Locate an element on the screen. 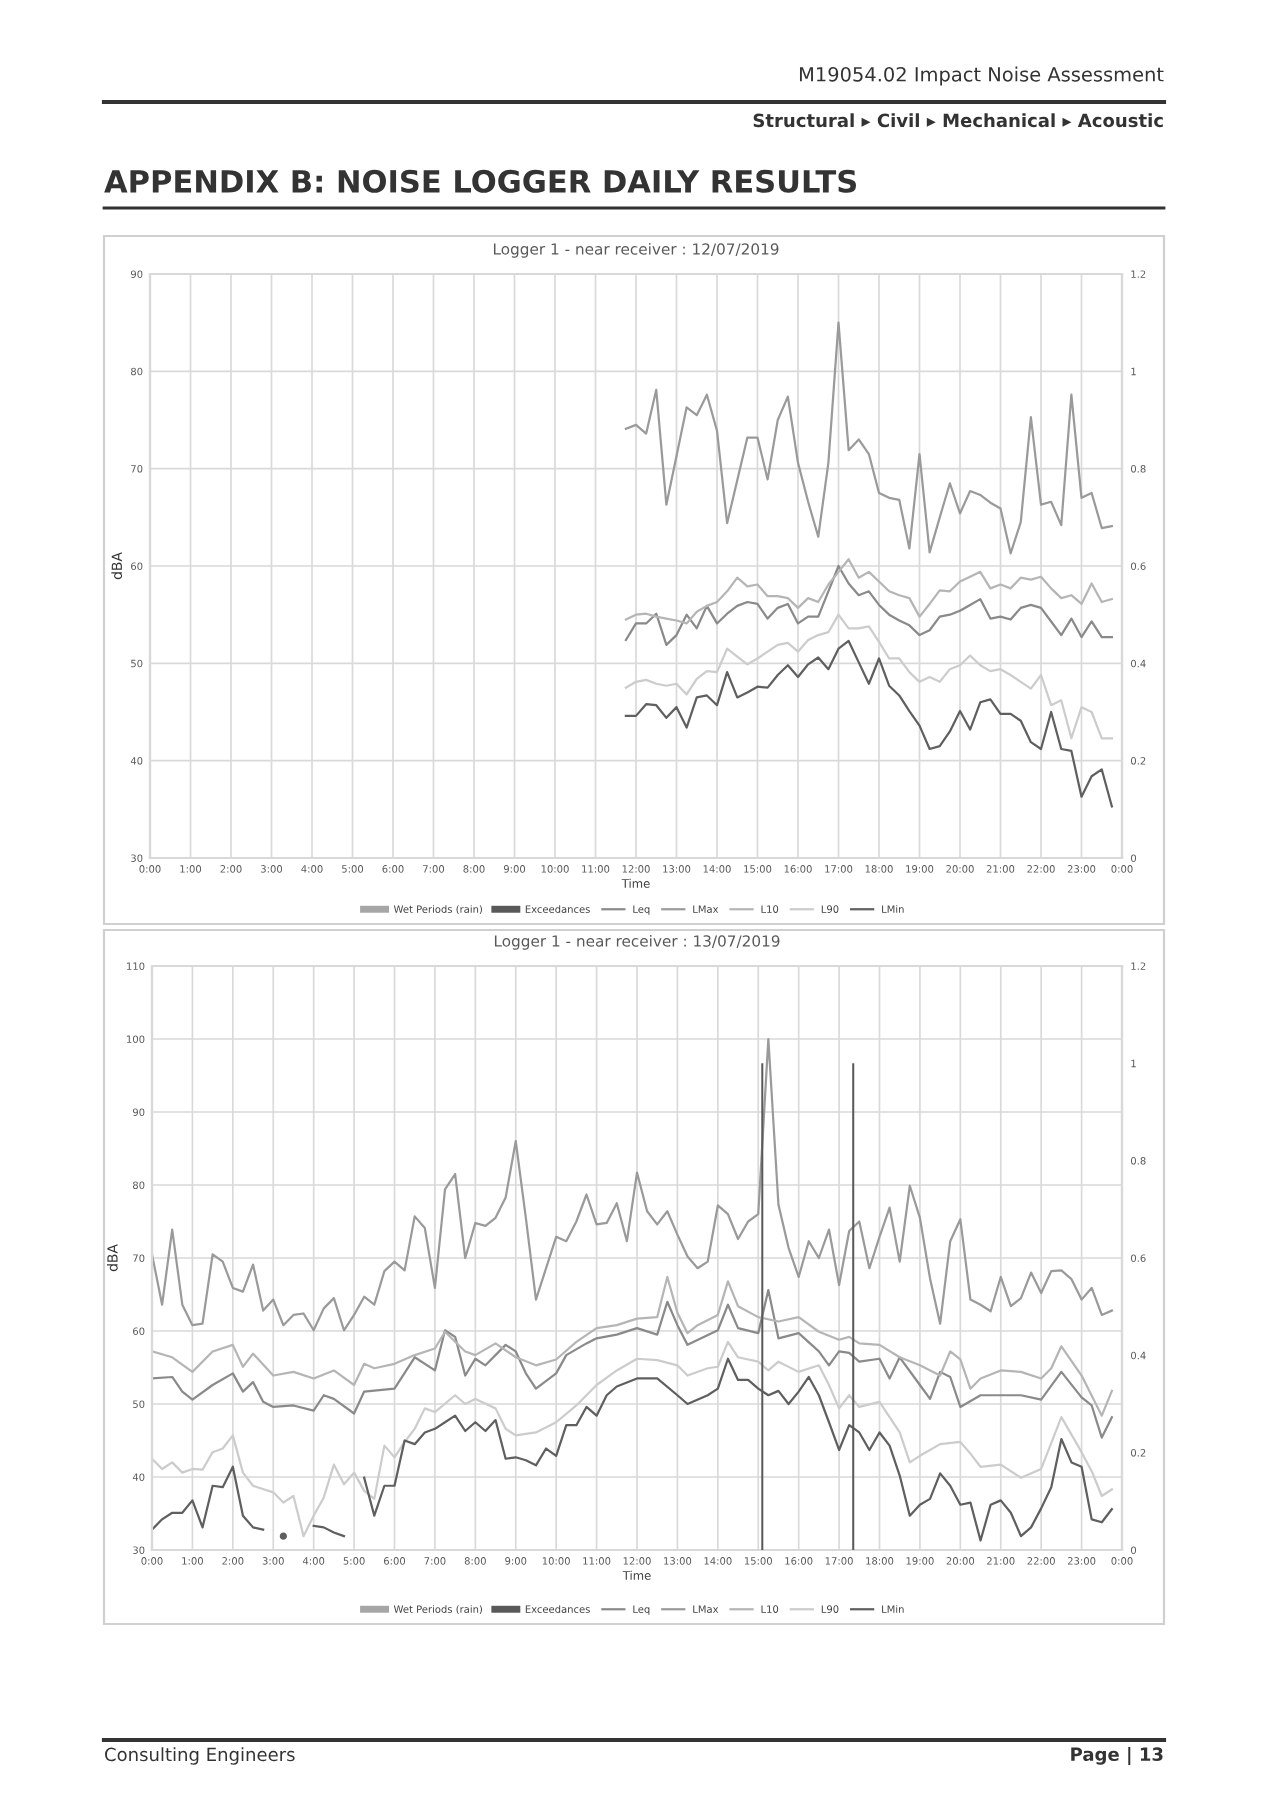 Image resolution: width=1272 pixels, height=1814 pixels. text: APPENDIX B: NOISE LOGGER DAILY RESULTS is located at coordinates (480, 181).